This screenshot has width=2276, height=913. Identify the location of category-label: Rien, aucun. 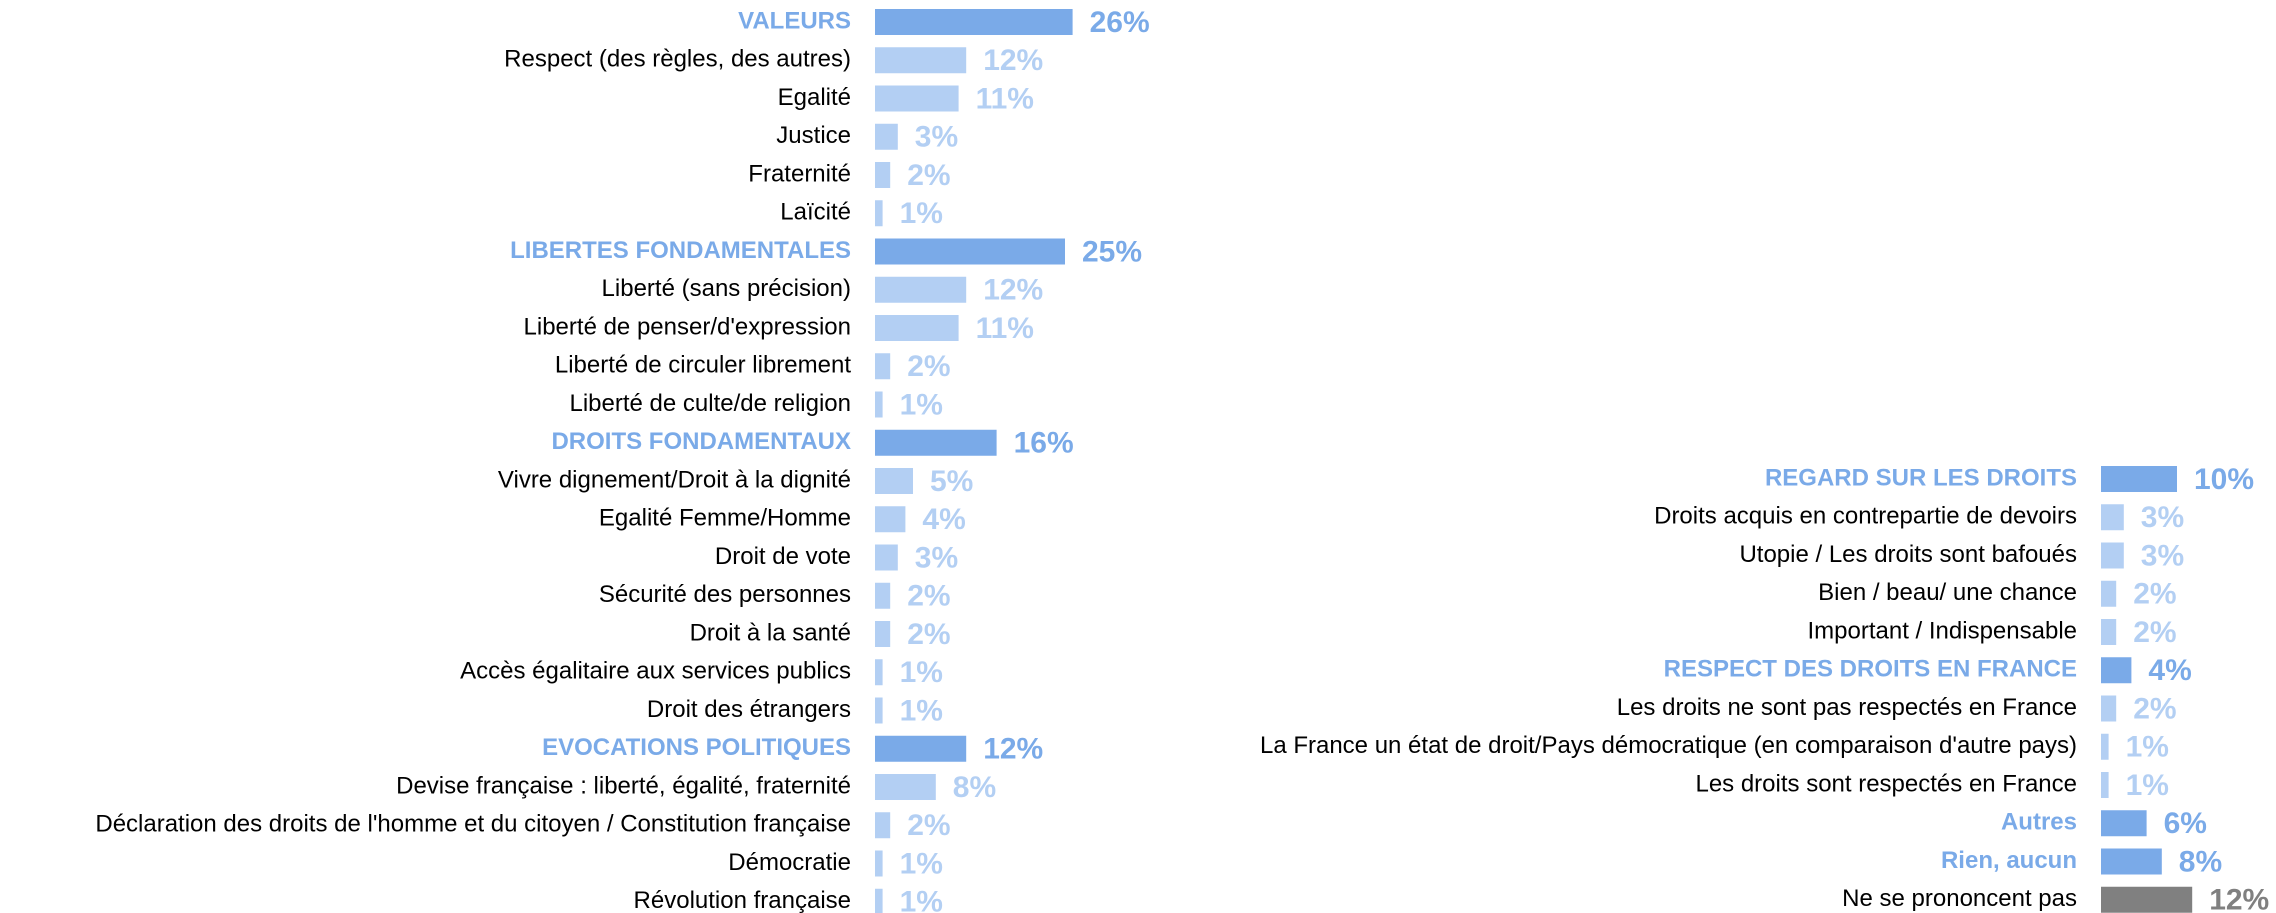
(2009, 860).